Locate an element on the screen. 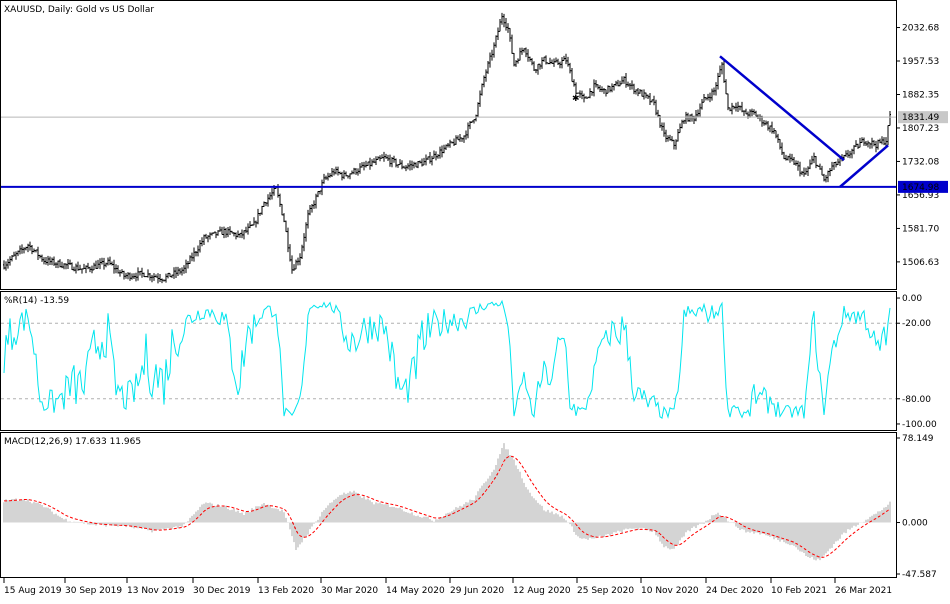 This screenshot has width=950, height=604. uptrend-line is located at coordinates (864, 166).